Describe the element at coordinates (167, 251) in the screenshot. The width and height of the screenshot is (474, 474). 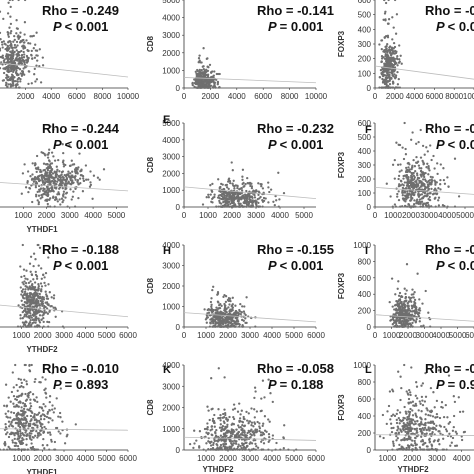
I see `panel-letter: H` at that location.